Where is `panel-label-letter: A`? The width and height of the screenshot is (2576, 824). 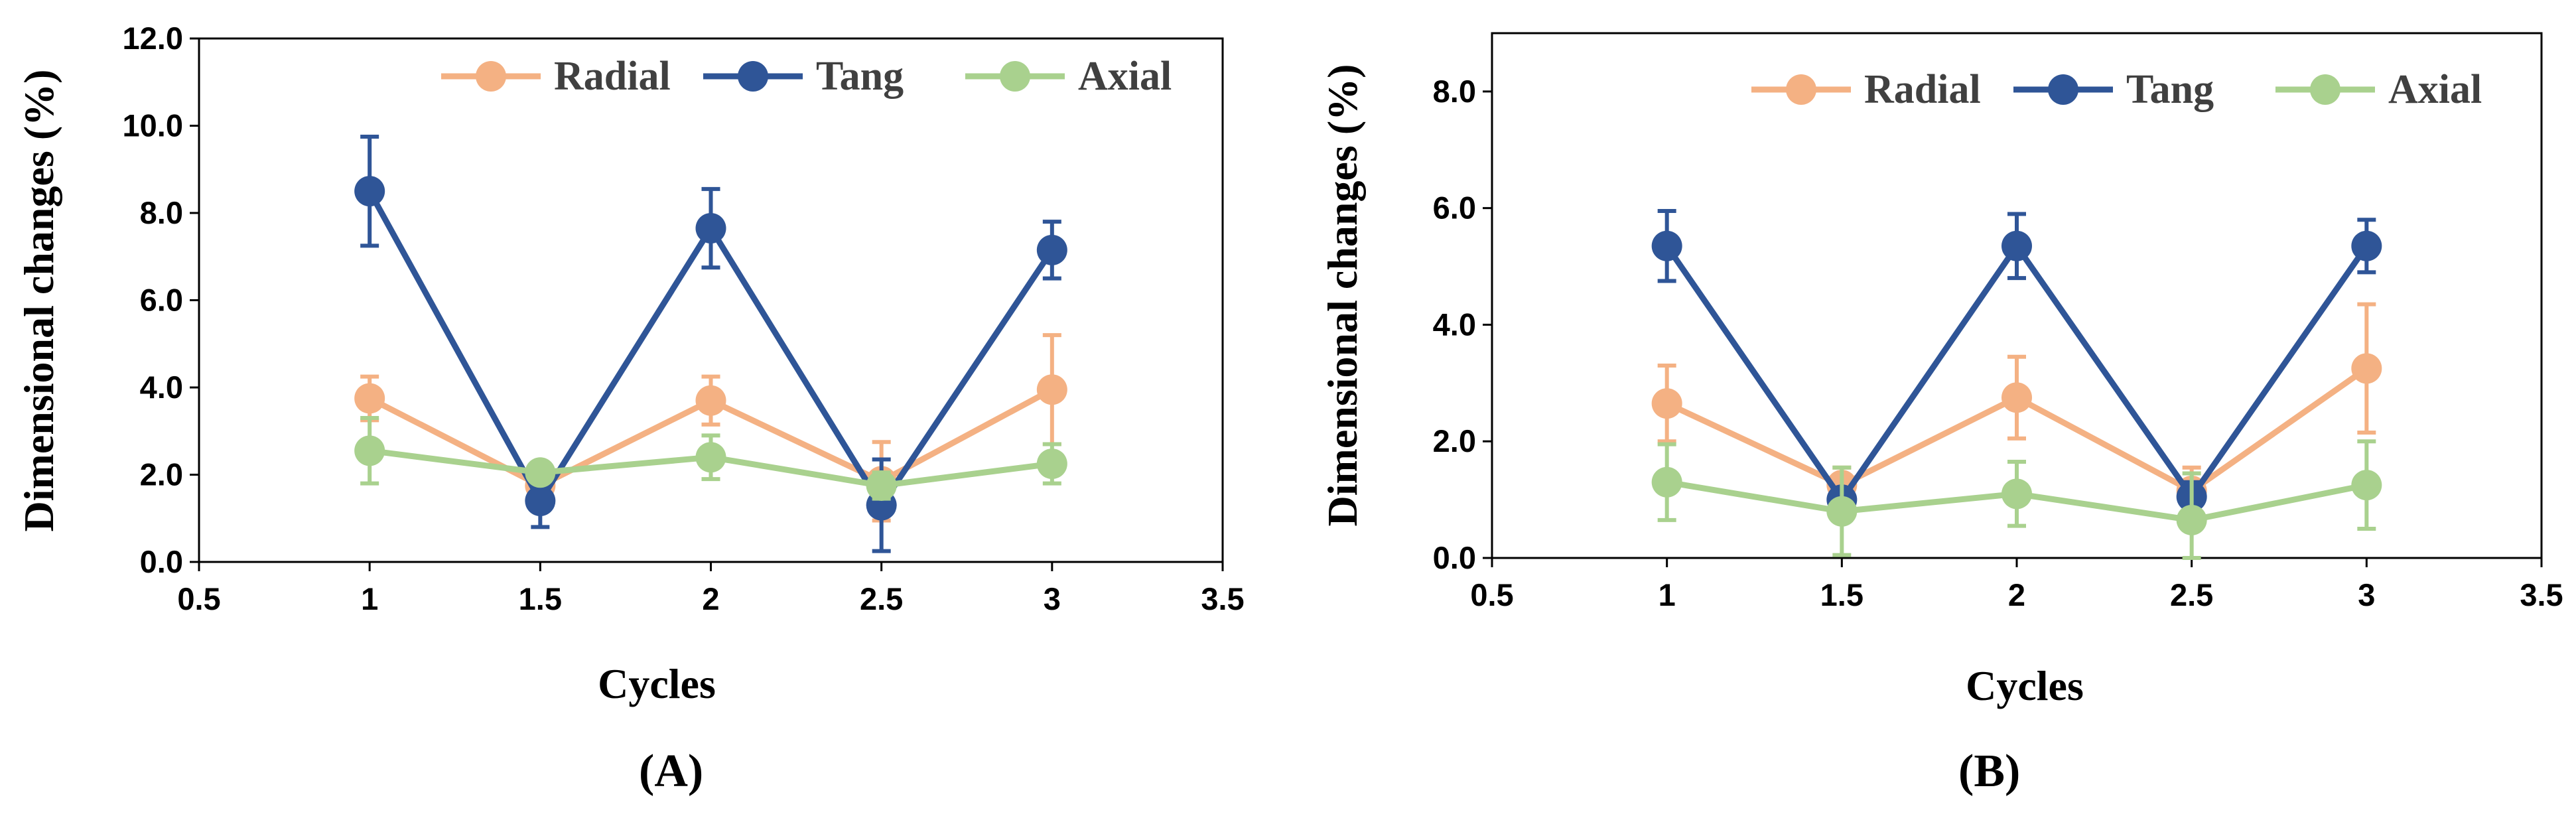 panel-label-letter: A is located at coordinates (671, 771).